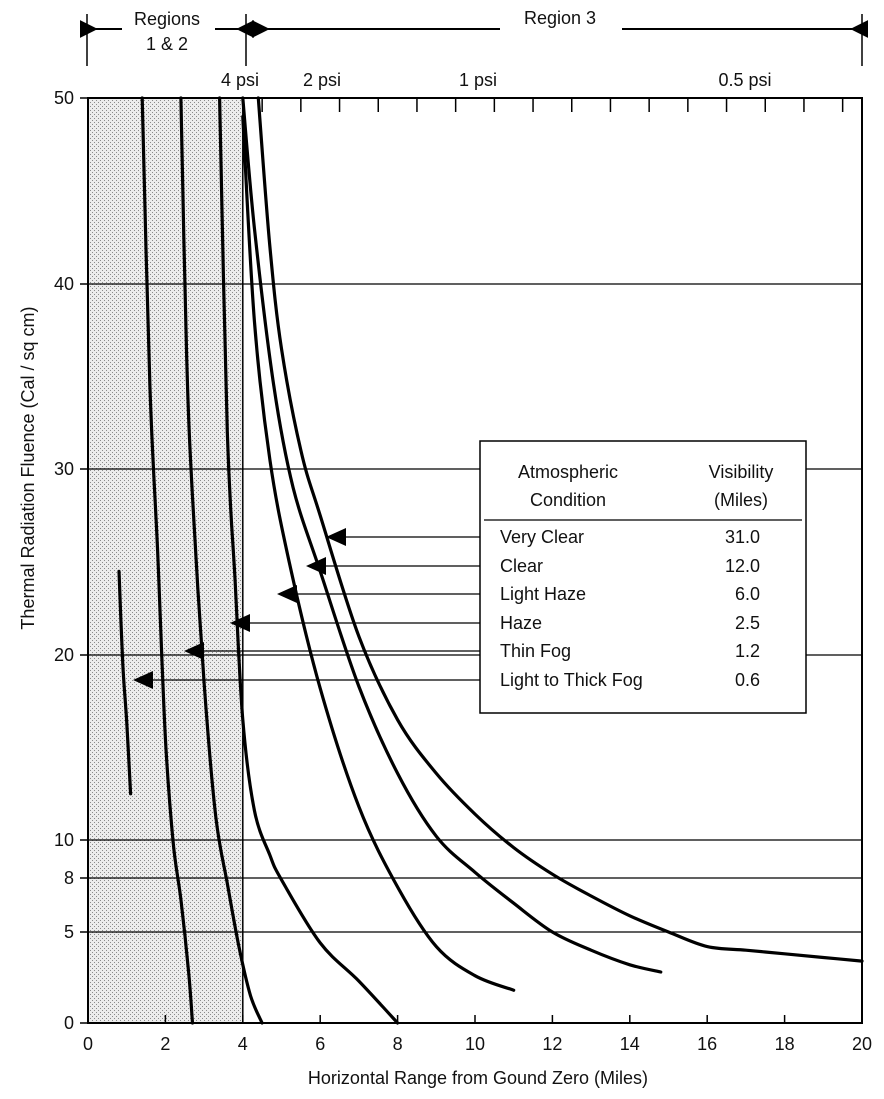 The width and height of the screenshot is (884, 1099). I want to click on top-axis-ticks, so click(552, 105).